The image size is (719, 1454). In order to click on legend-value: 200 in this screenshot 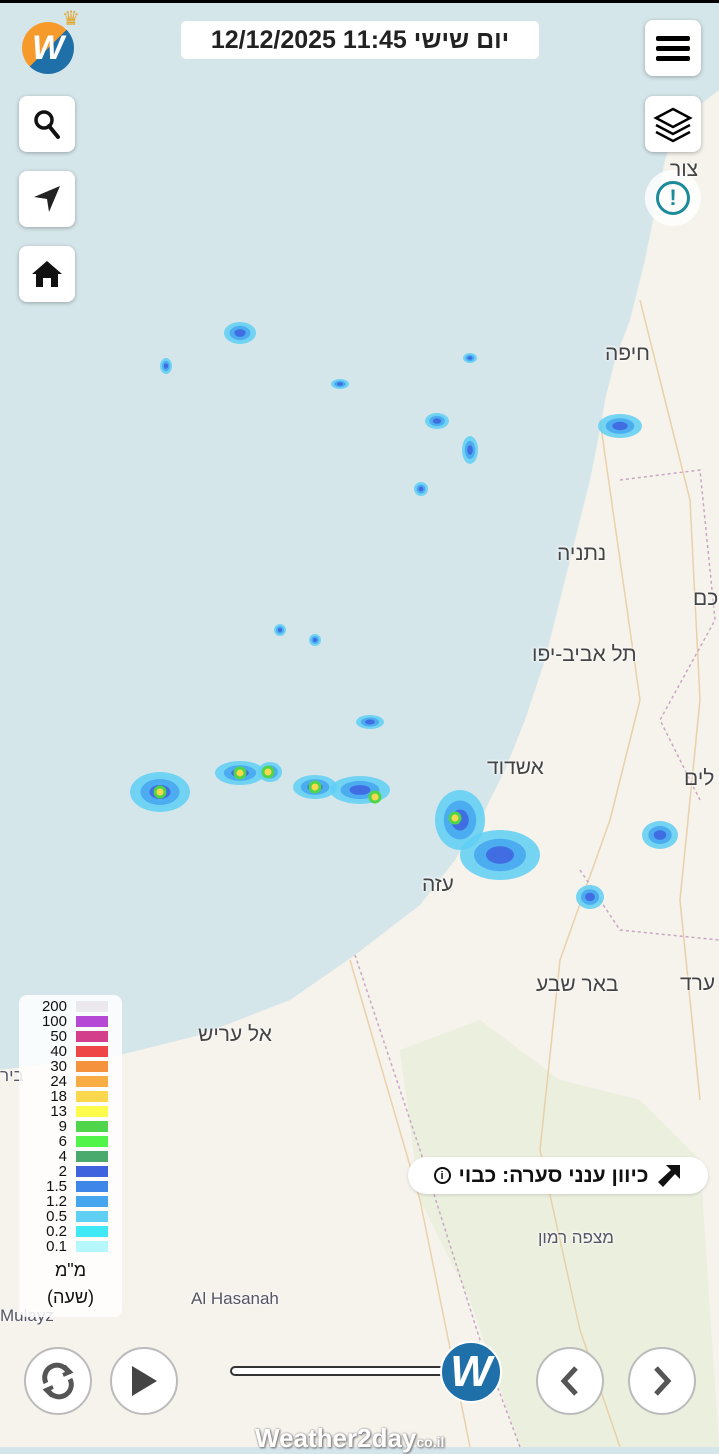, I will do `click(54, 1006)`.